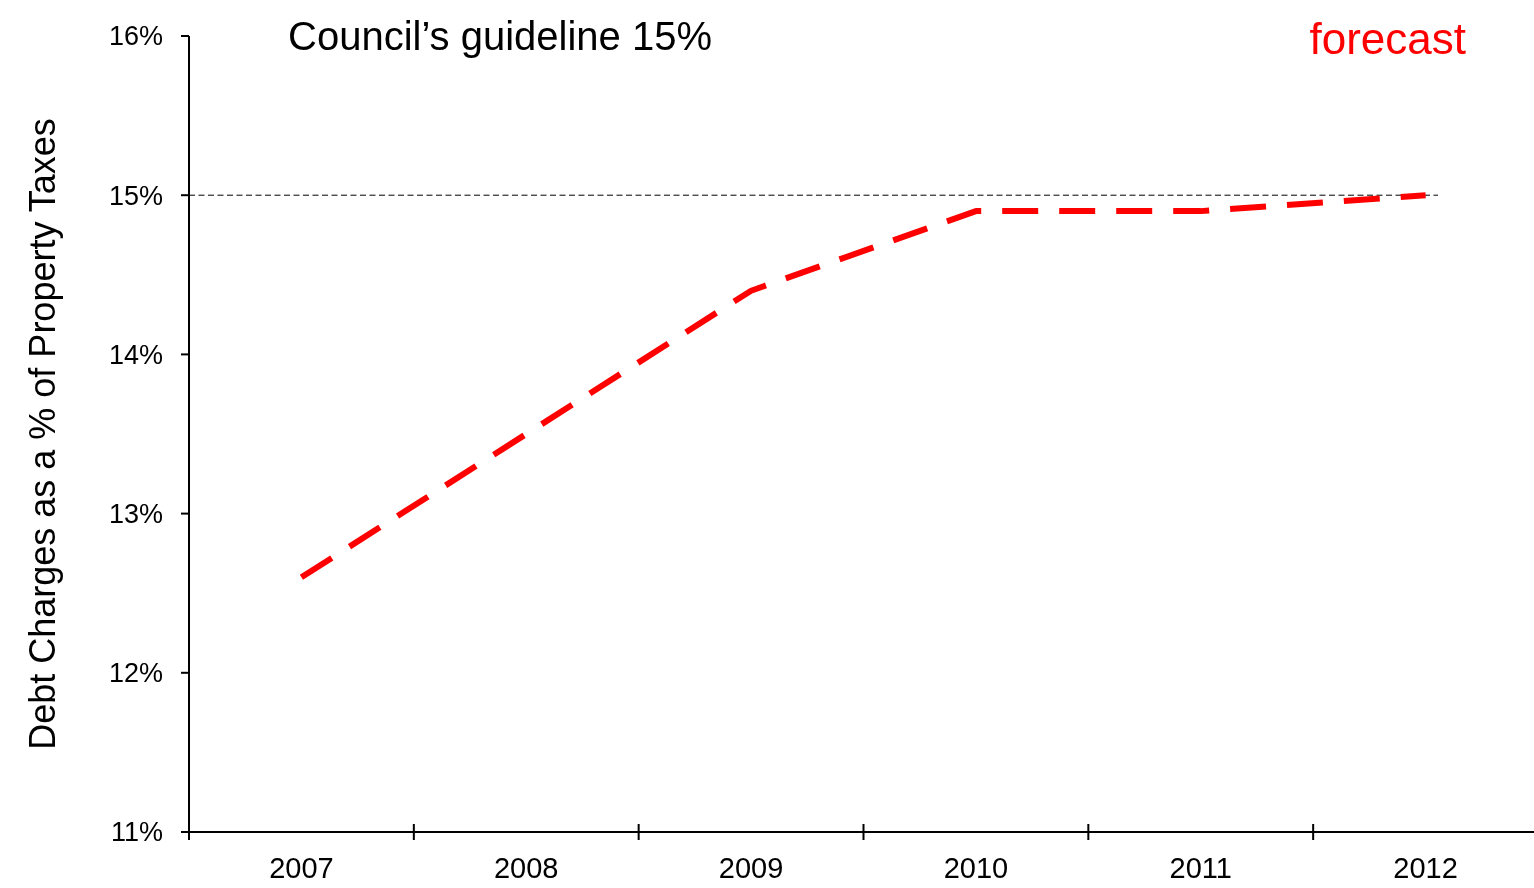 The image size is (1534, 888). Describe the element at coordinates (42, 434) in the screenshot. I see `y-axis-title: Debt Charges as a % of Property Taxes` at that location.